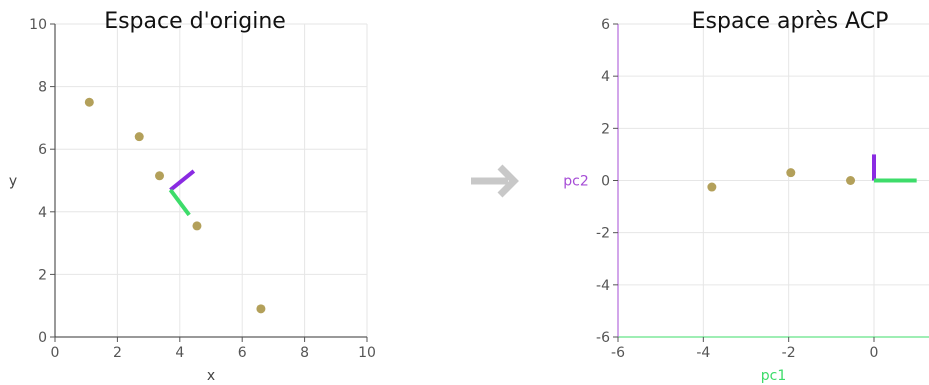  Describe the element at coordinates (42, 88) in the screenshot. I see `y-tick-label: 8` at that location.